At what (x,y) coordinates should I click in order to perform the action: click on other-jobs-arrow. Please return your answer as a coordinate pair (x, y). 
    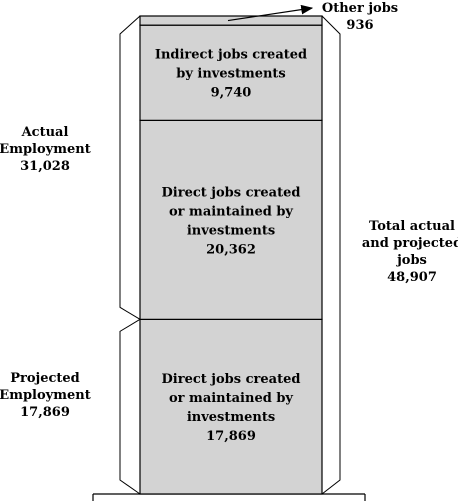
    Looking at the image, I should click on (270, 13).